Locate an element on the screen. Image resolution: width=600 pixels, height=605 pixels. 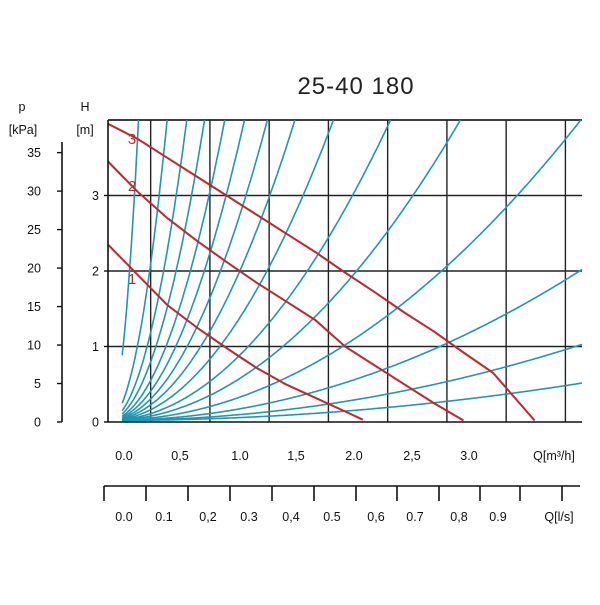
pump-curve-label-2: 2 is located at coordinates (132, 186).